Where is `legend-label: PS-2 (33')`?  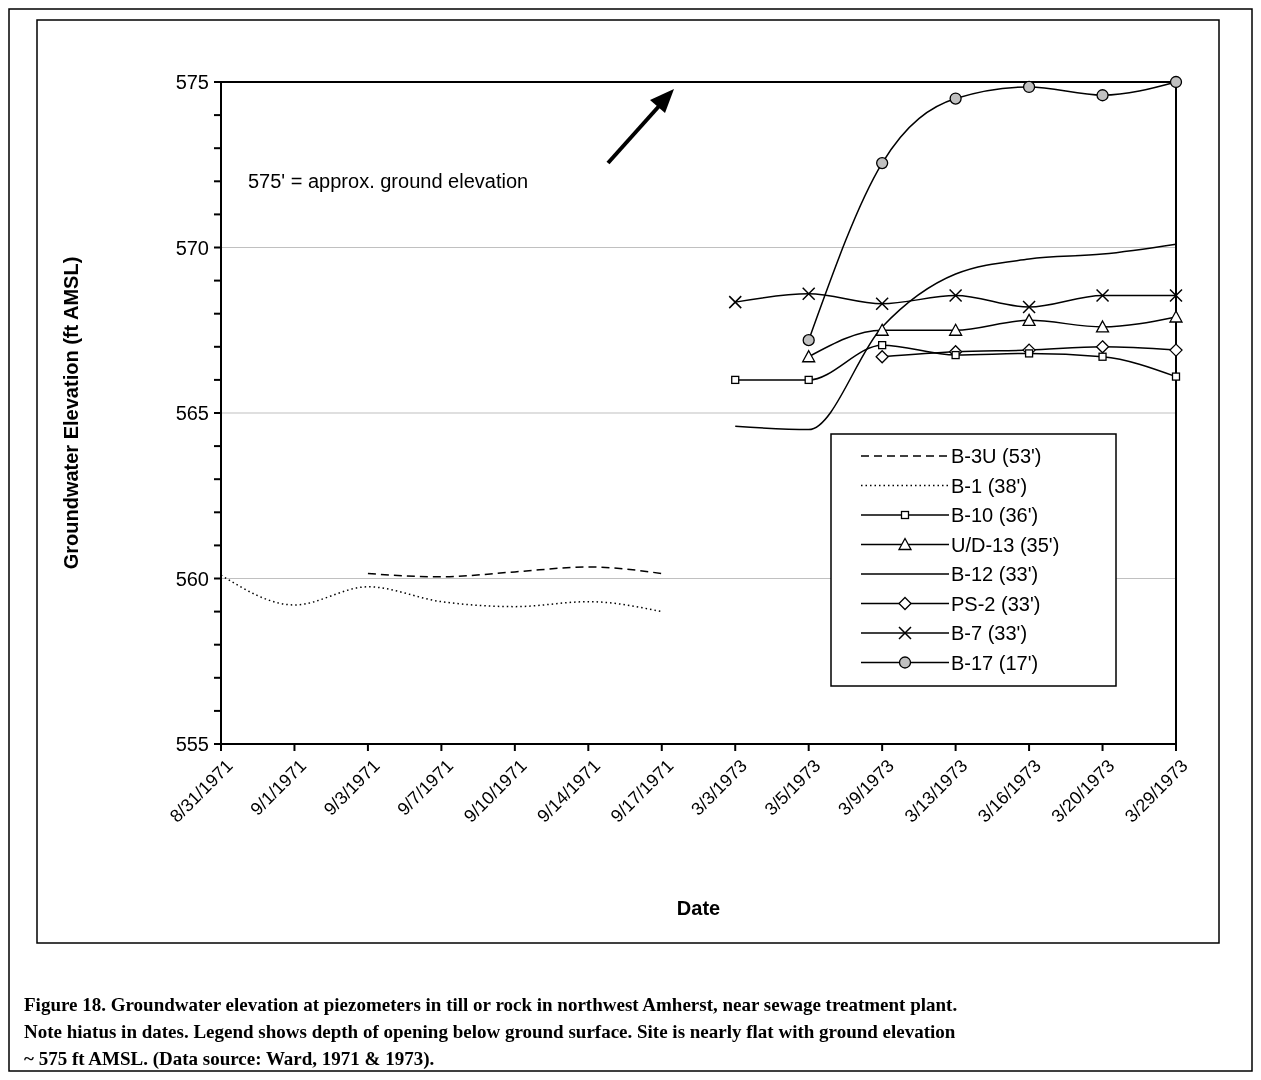 legend-label: PS-2 (33') is located at coordinates (996, 603).